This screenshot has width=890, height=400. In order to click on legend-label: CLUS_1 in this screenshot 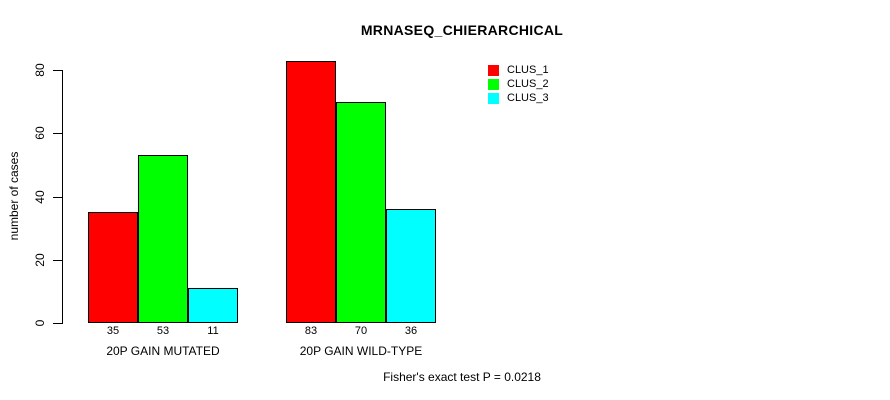, I will do `click(528, 69)`.